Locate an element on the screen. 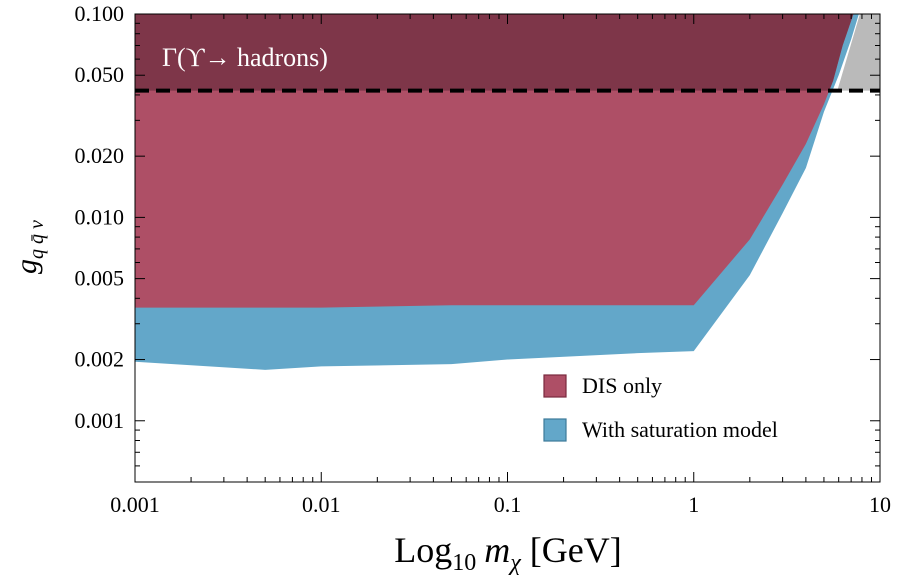 The height and width of the screenshot is (575, 905). excluded-region-hadrons is located at coordinates (494, 52).